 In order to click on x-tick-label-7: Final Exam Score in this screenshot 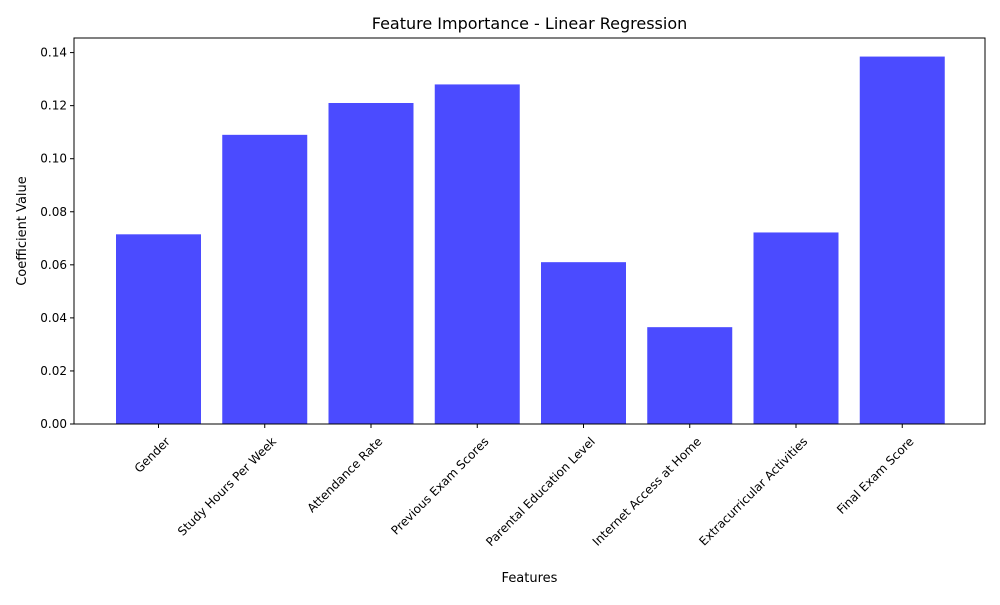, I will do `click(875, 475)`.